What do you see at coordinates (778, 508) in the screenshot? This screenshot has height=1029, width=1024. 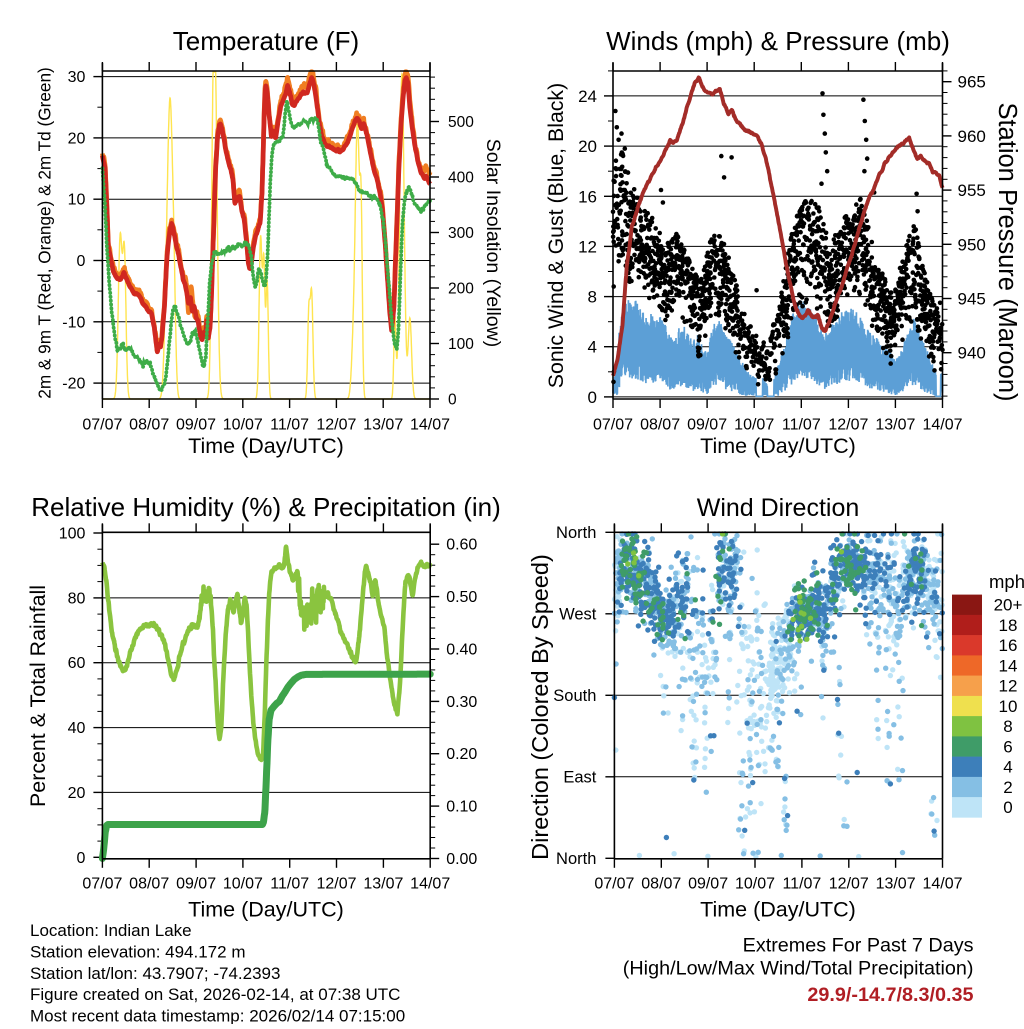 I see `svg-text: Wind Direction` at bounding box center [778, 508].